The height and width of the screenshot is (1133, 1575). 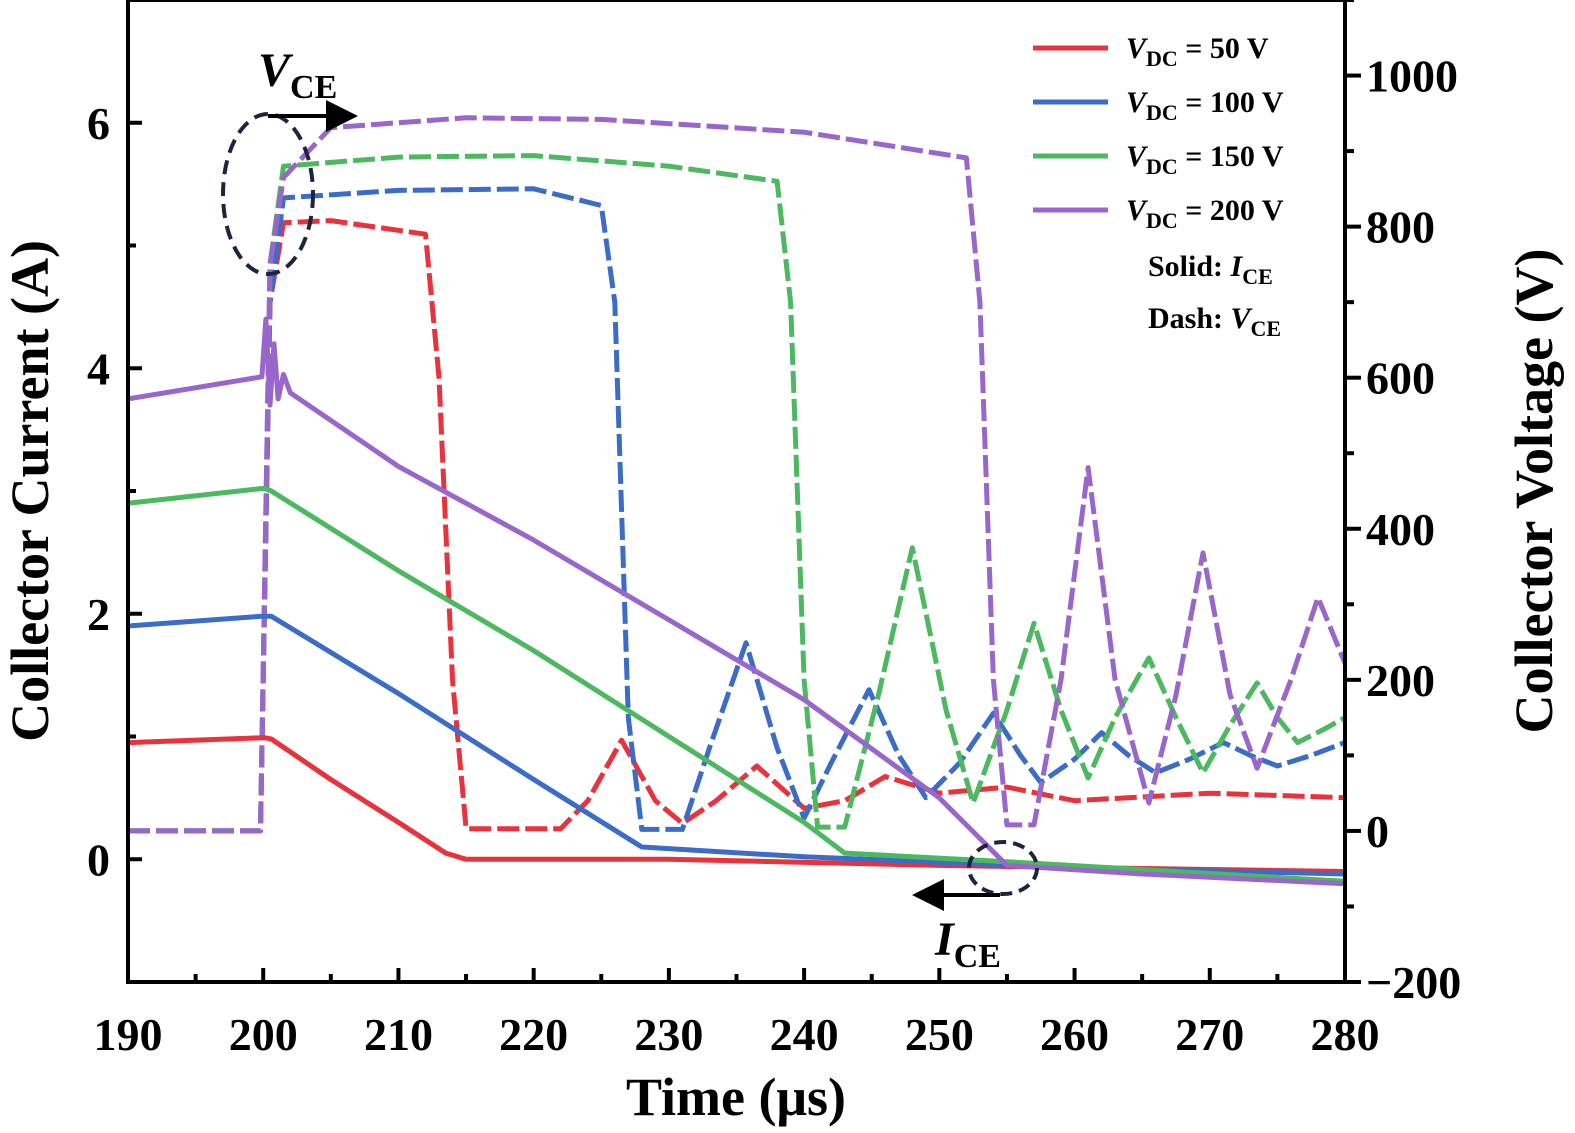 I want to click on dash-sub: CE, so click(x=1266, y=328).